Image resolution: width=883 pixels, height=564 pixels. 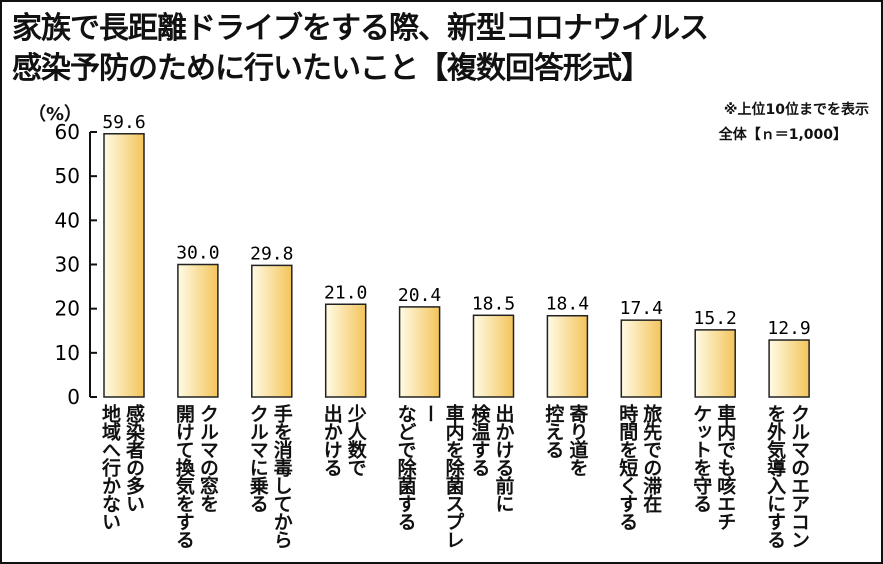 What do you see at coordinates (122, 467) in the screenshot?
I see `category-label: 感染者の多い 地域へ行かない` at bounding box center [122, 467].